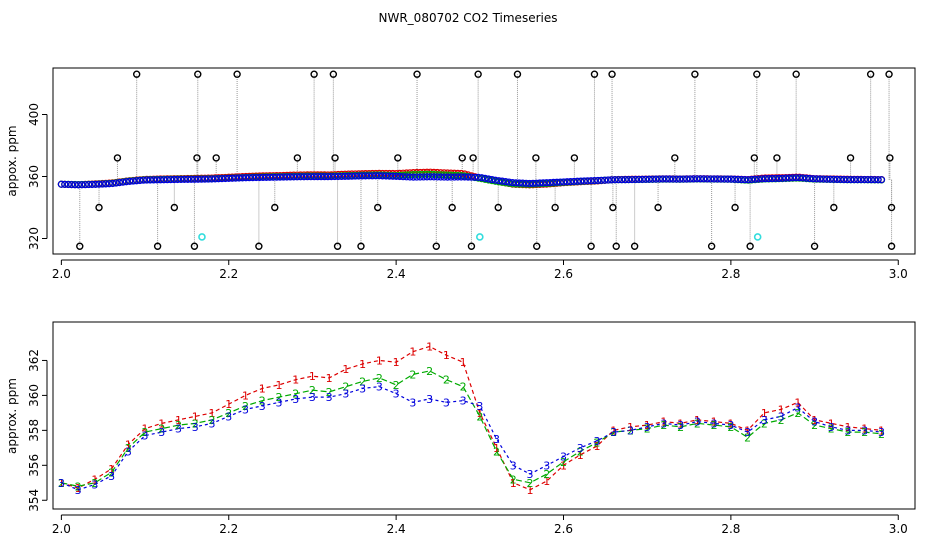 The width and height of the screenshot is (936, 540). Describe the element at coordinates (12, 416) in the screenshot. I see `bottom-y-axis-label: approx. ppm` at that location.